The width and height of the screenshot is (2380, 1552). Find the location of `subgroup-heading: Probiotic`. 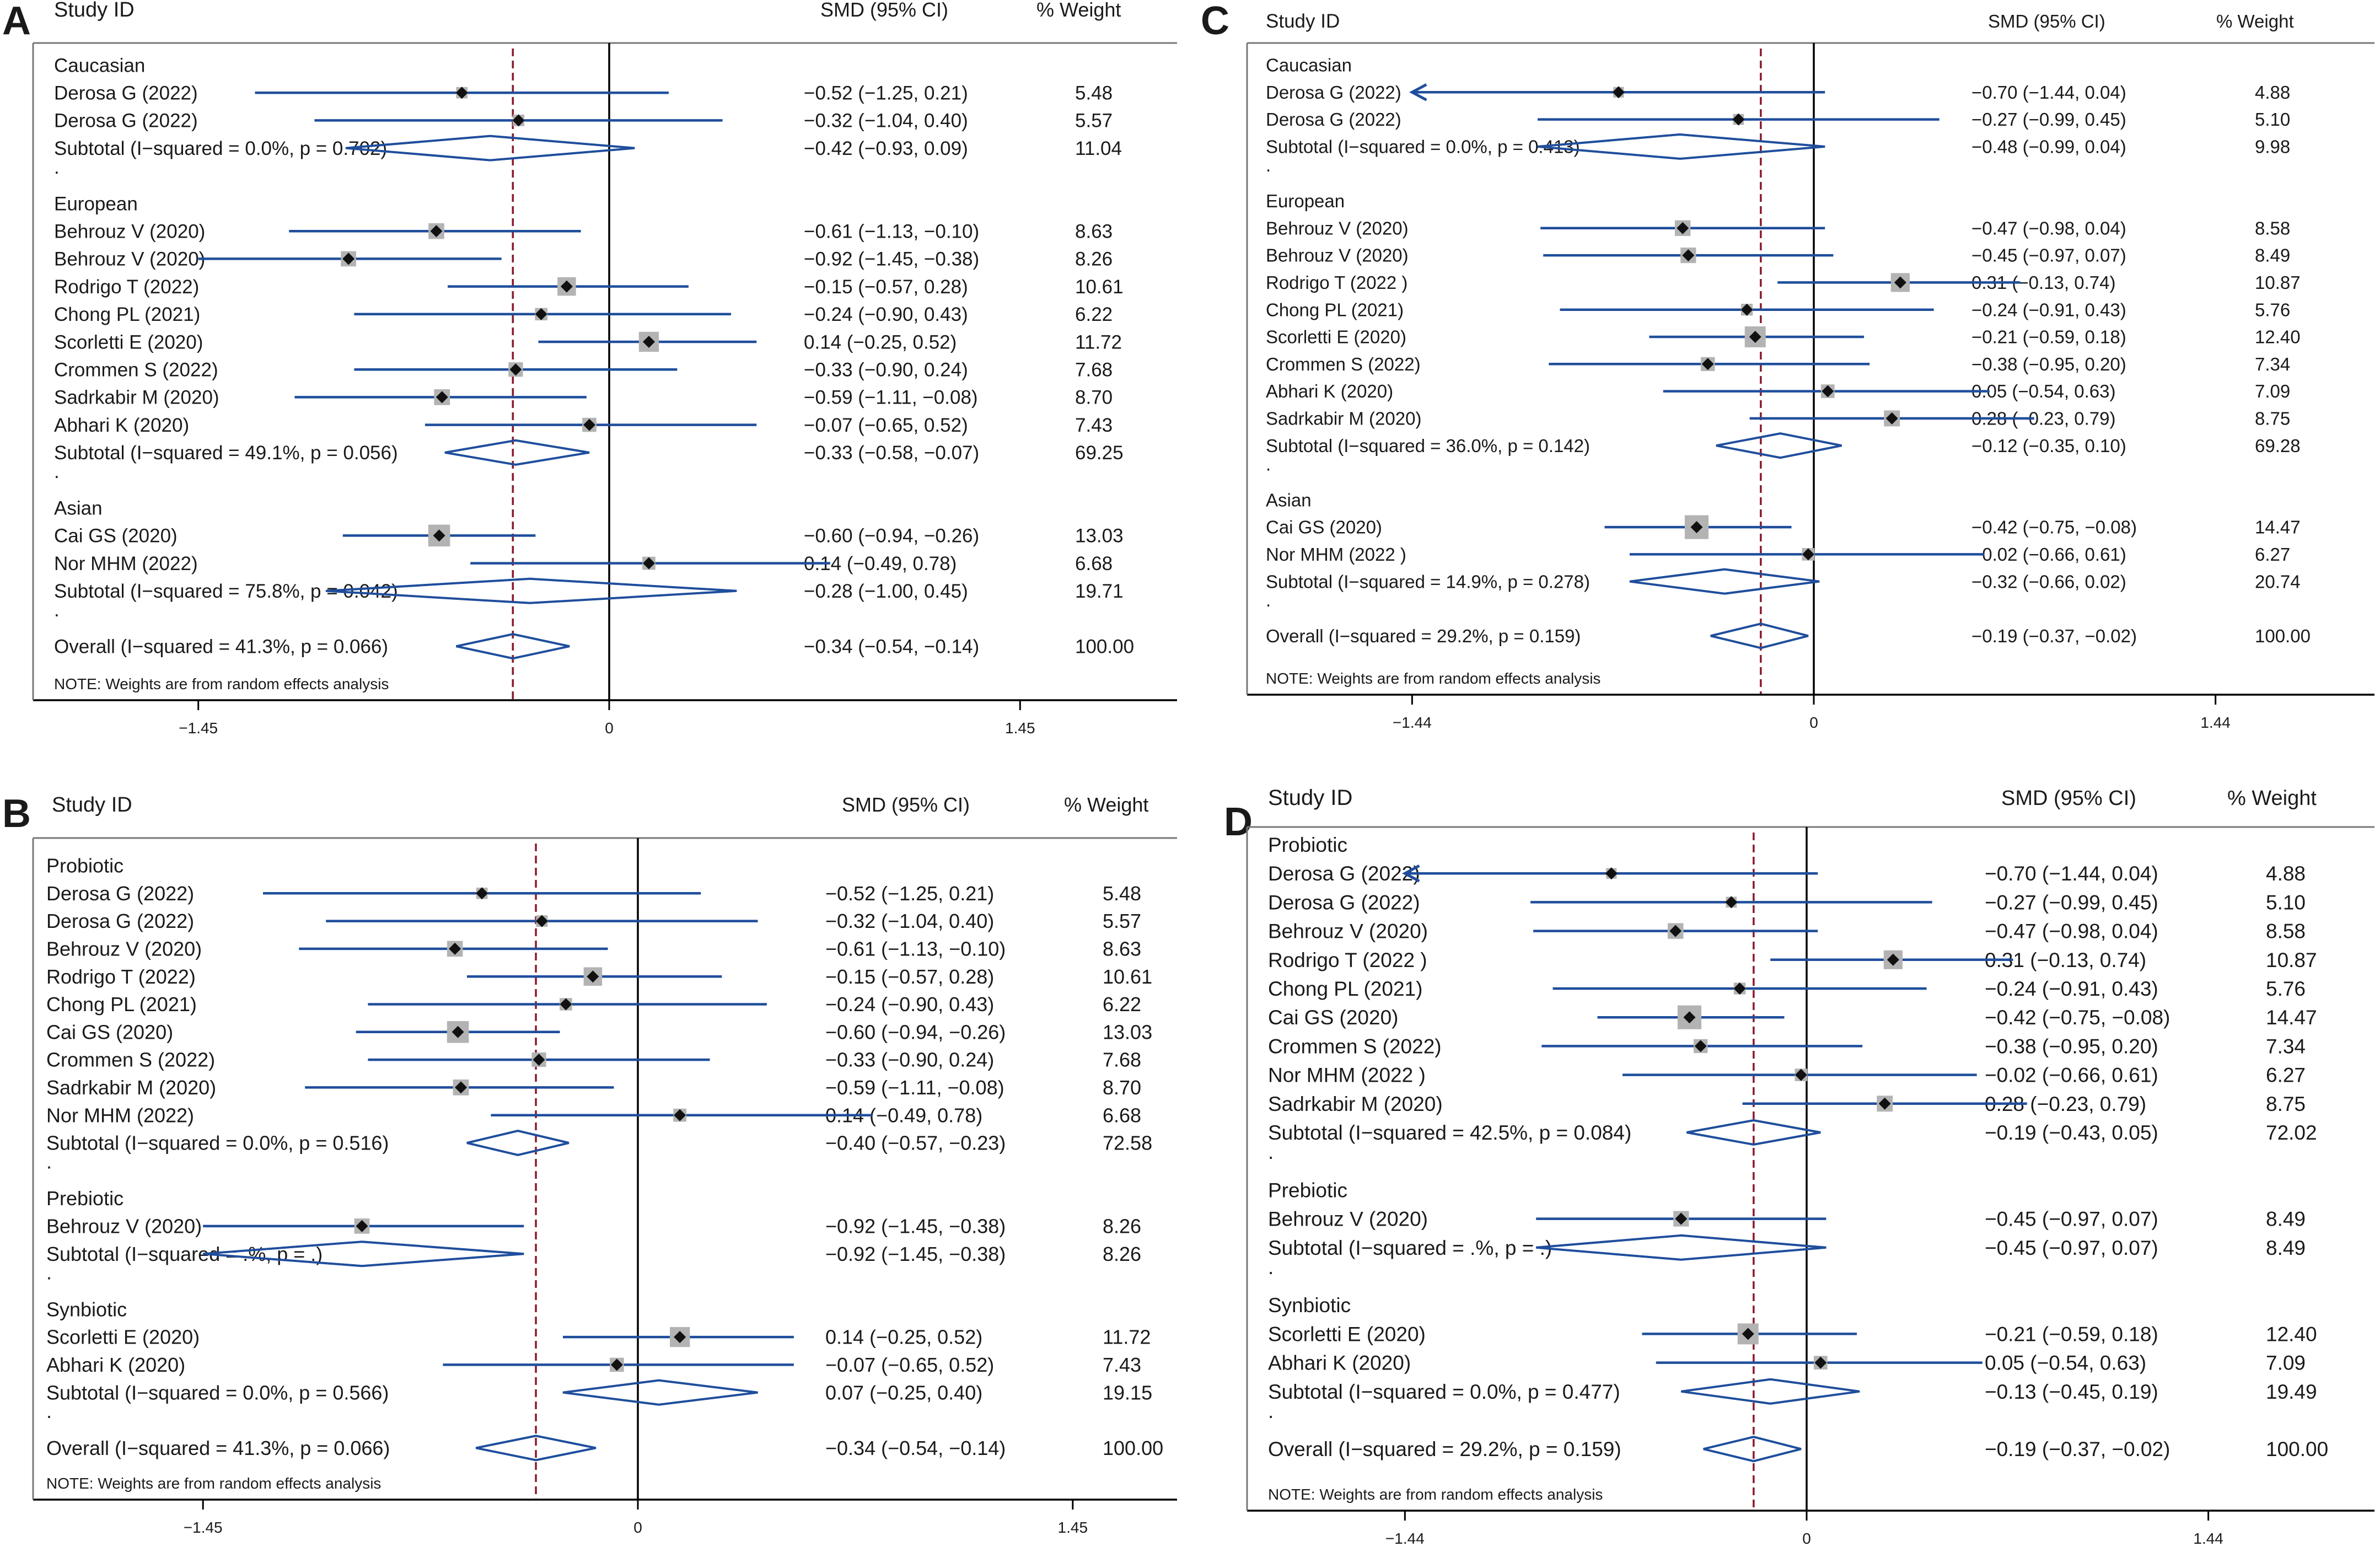

subgroup-heading: Probiotic is located at coordinates (1308, 845).